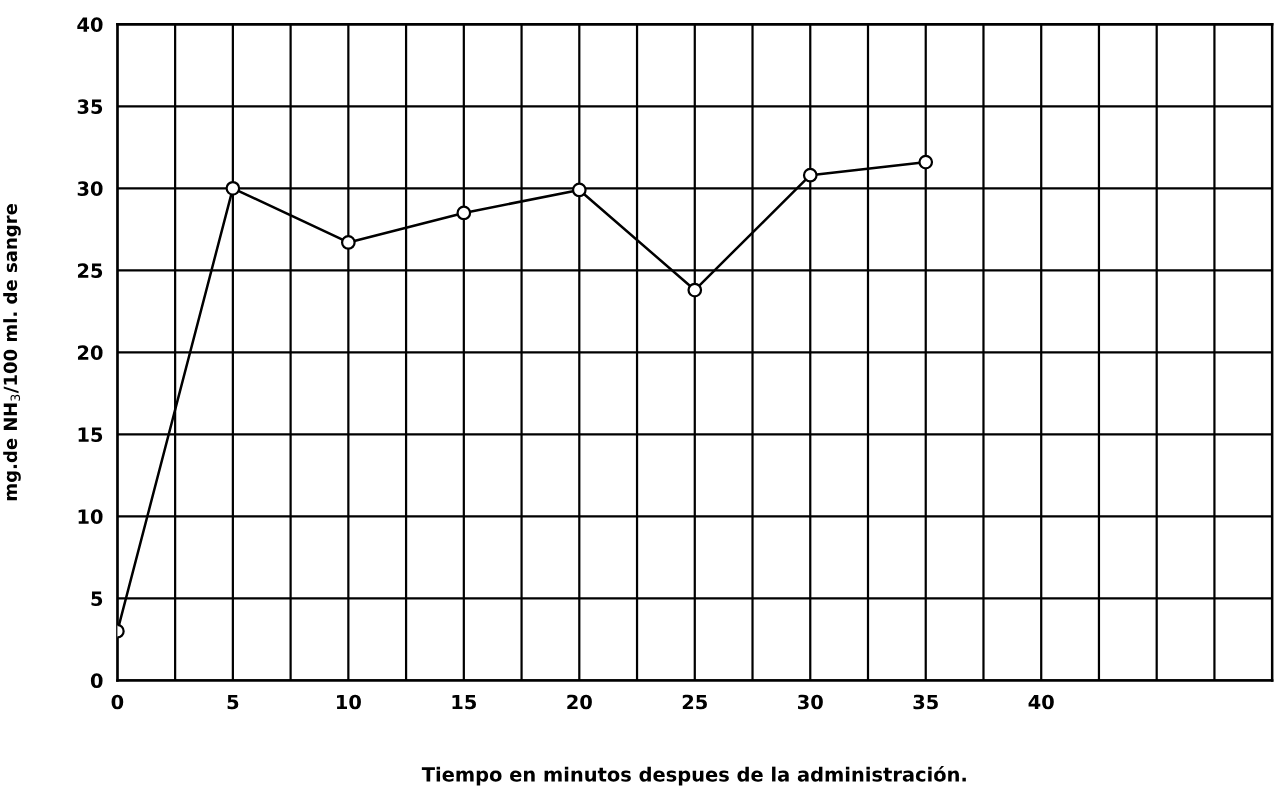 The width and height of the screenshot is (1276, 810). I want to click on x-tick-label: 30, so click(810, 702).